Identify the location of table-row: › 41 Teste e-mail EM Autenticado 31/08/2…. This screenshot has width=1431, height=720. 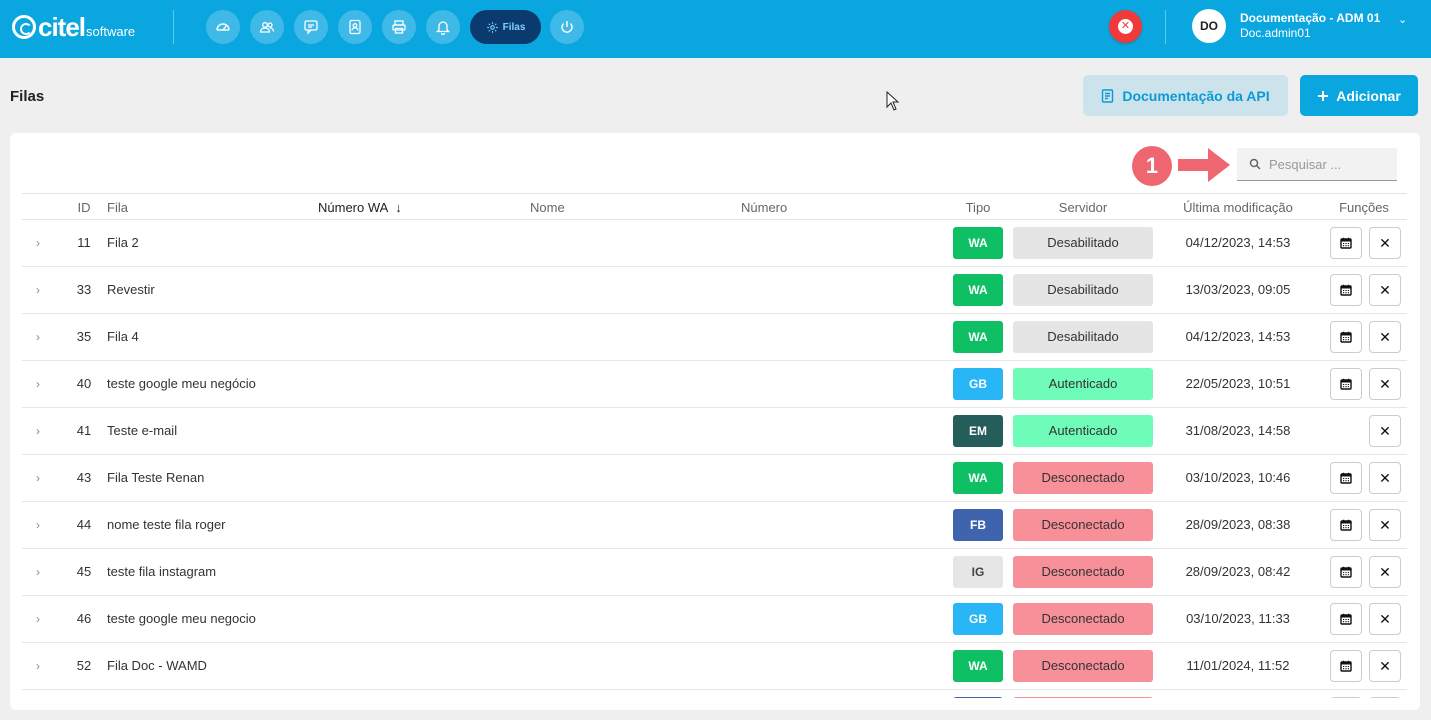
(714, 431).